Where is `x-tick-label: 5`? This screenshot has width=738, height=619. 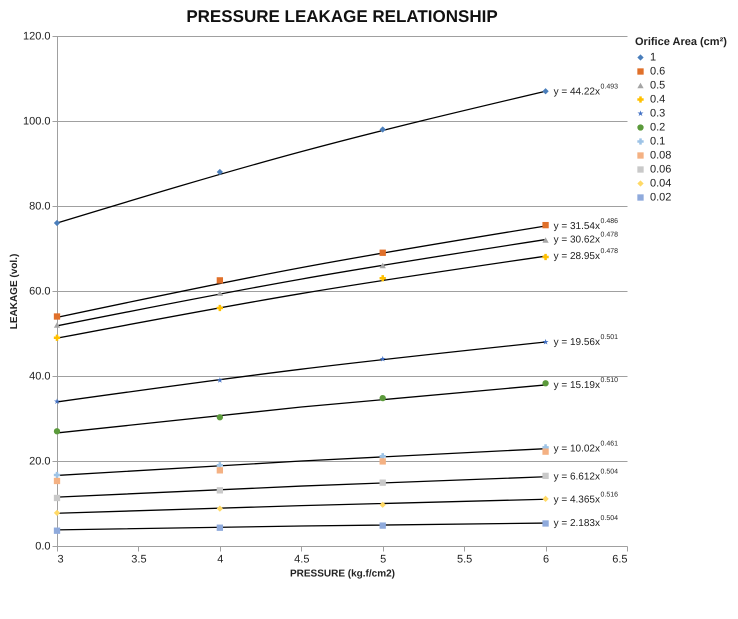
x-tick-label: 5 is located at coordinates (383, 560).